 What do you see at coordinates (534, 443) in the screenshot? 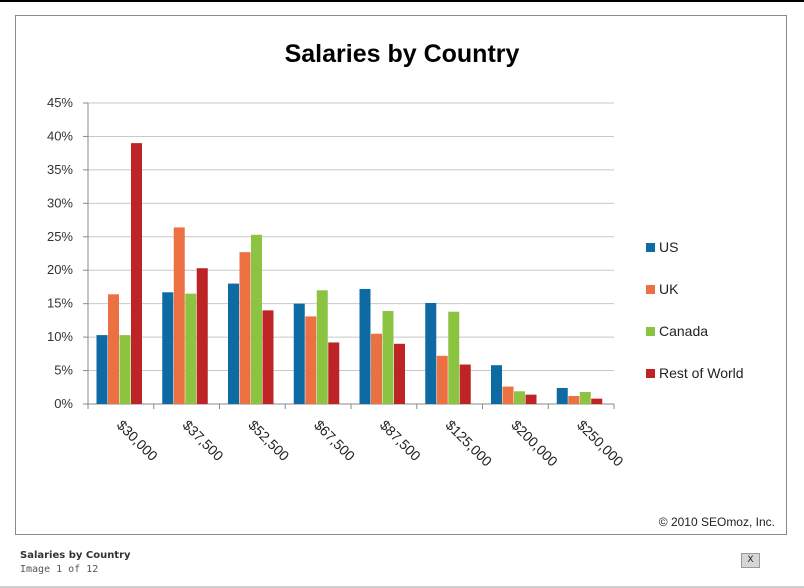
I see `x-tick-label: $200,000` at bounding box center [534, 443].